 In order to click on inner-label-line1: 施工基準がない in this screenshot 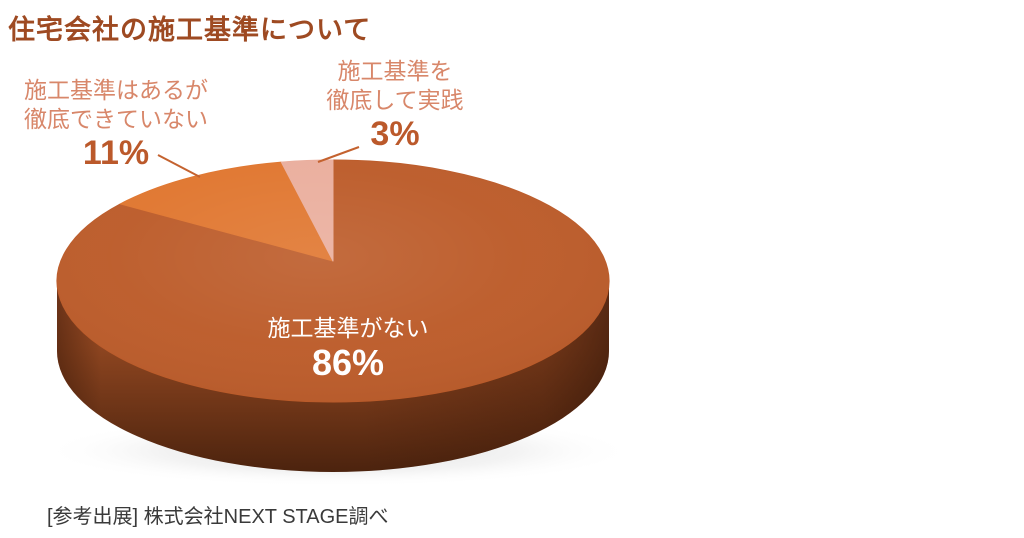, I will do `click(348, 328)`.